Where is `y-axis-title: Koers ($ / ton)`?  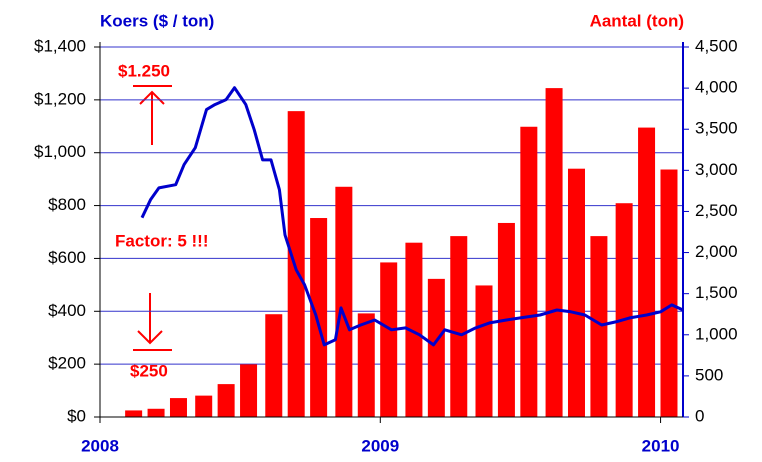
y-axis-title: Koers ($ / ton) is located at coordinates (157, 20).